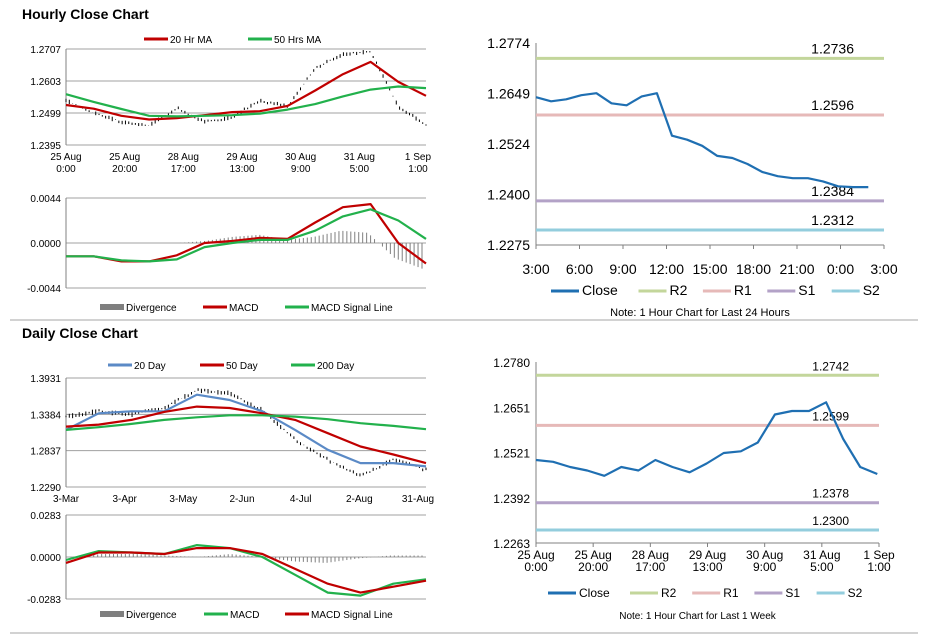 The image size is (928, 638). What do you see at coordinates (246, 435) in the screenshot?
I see `series-line-50-day` at bounding box center [246, 435].